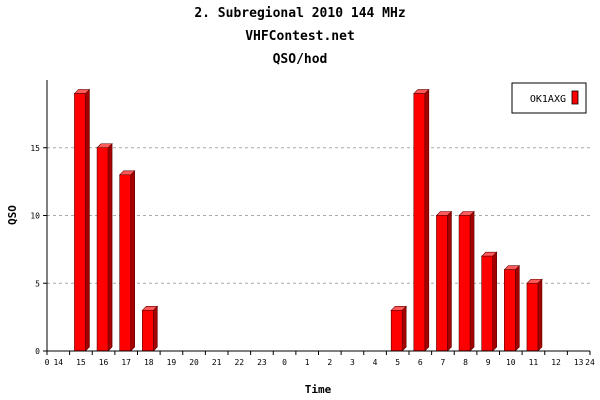 This screenshot has width=600, height=400. Describe the element at coordinates (556, 362) in the screenshot. I see `x-tick-label: 12` at that location.